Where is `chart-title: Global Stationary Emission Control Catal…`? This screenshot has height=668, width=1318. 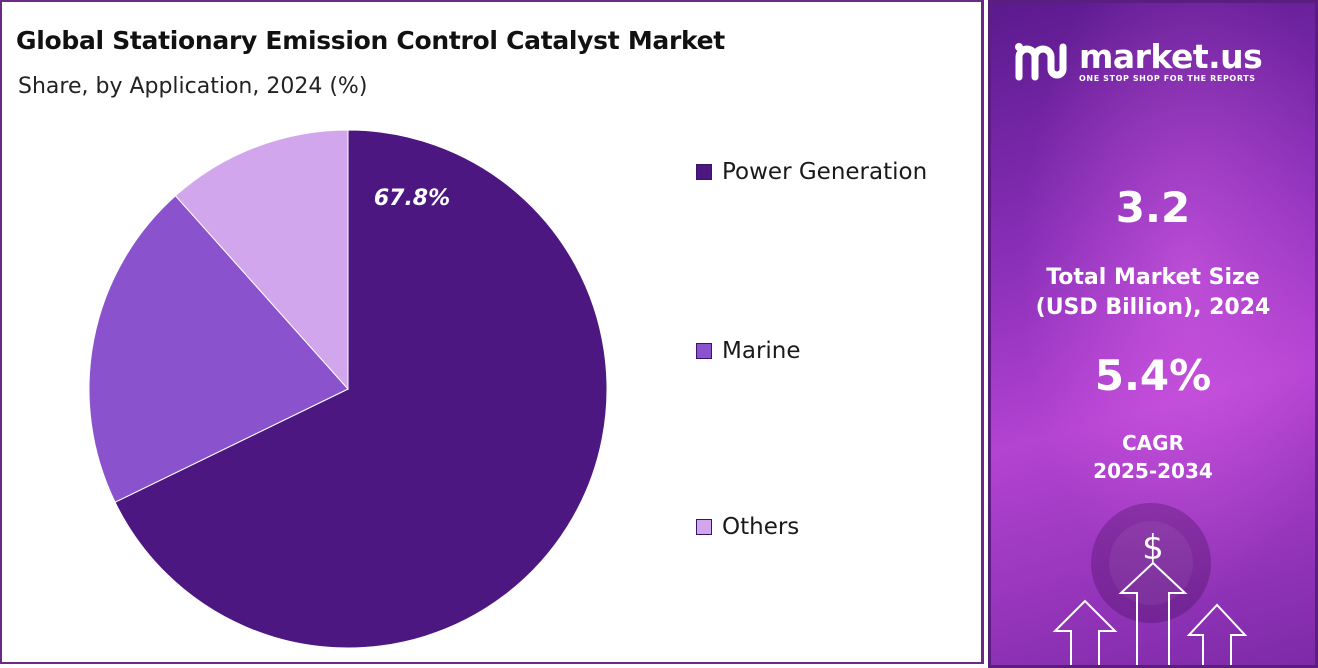 chart-title: Global Stationary Emission Control Catal… is located at coordinates (370, 40).